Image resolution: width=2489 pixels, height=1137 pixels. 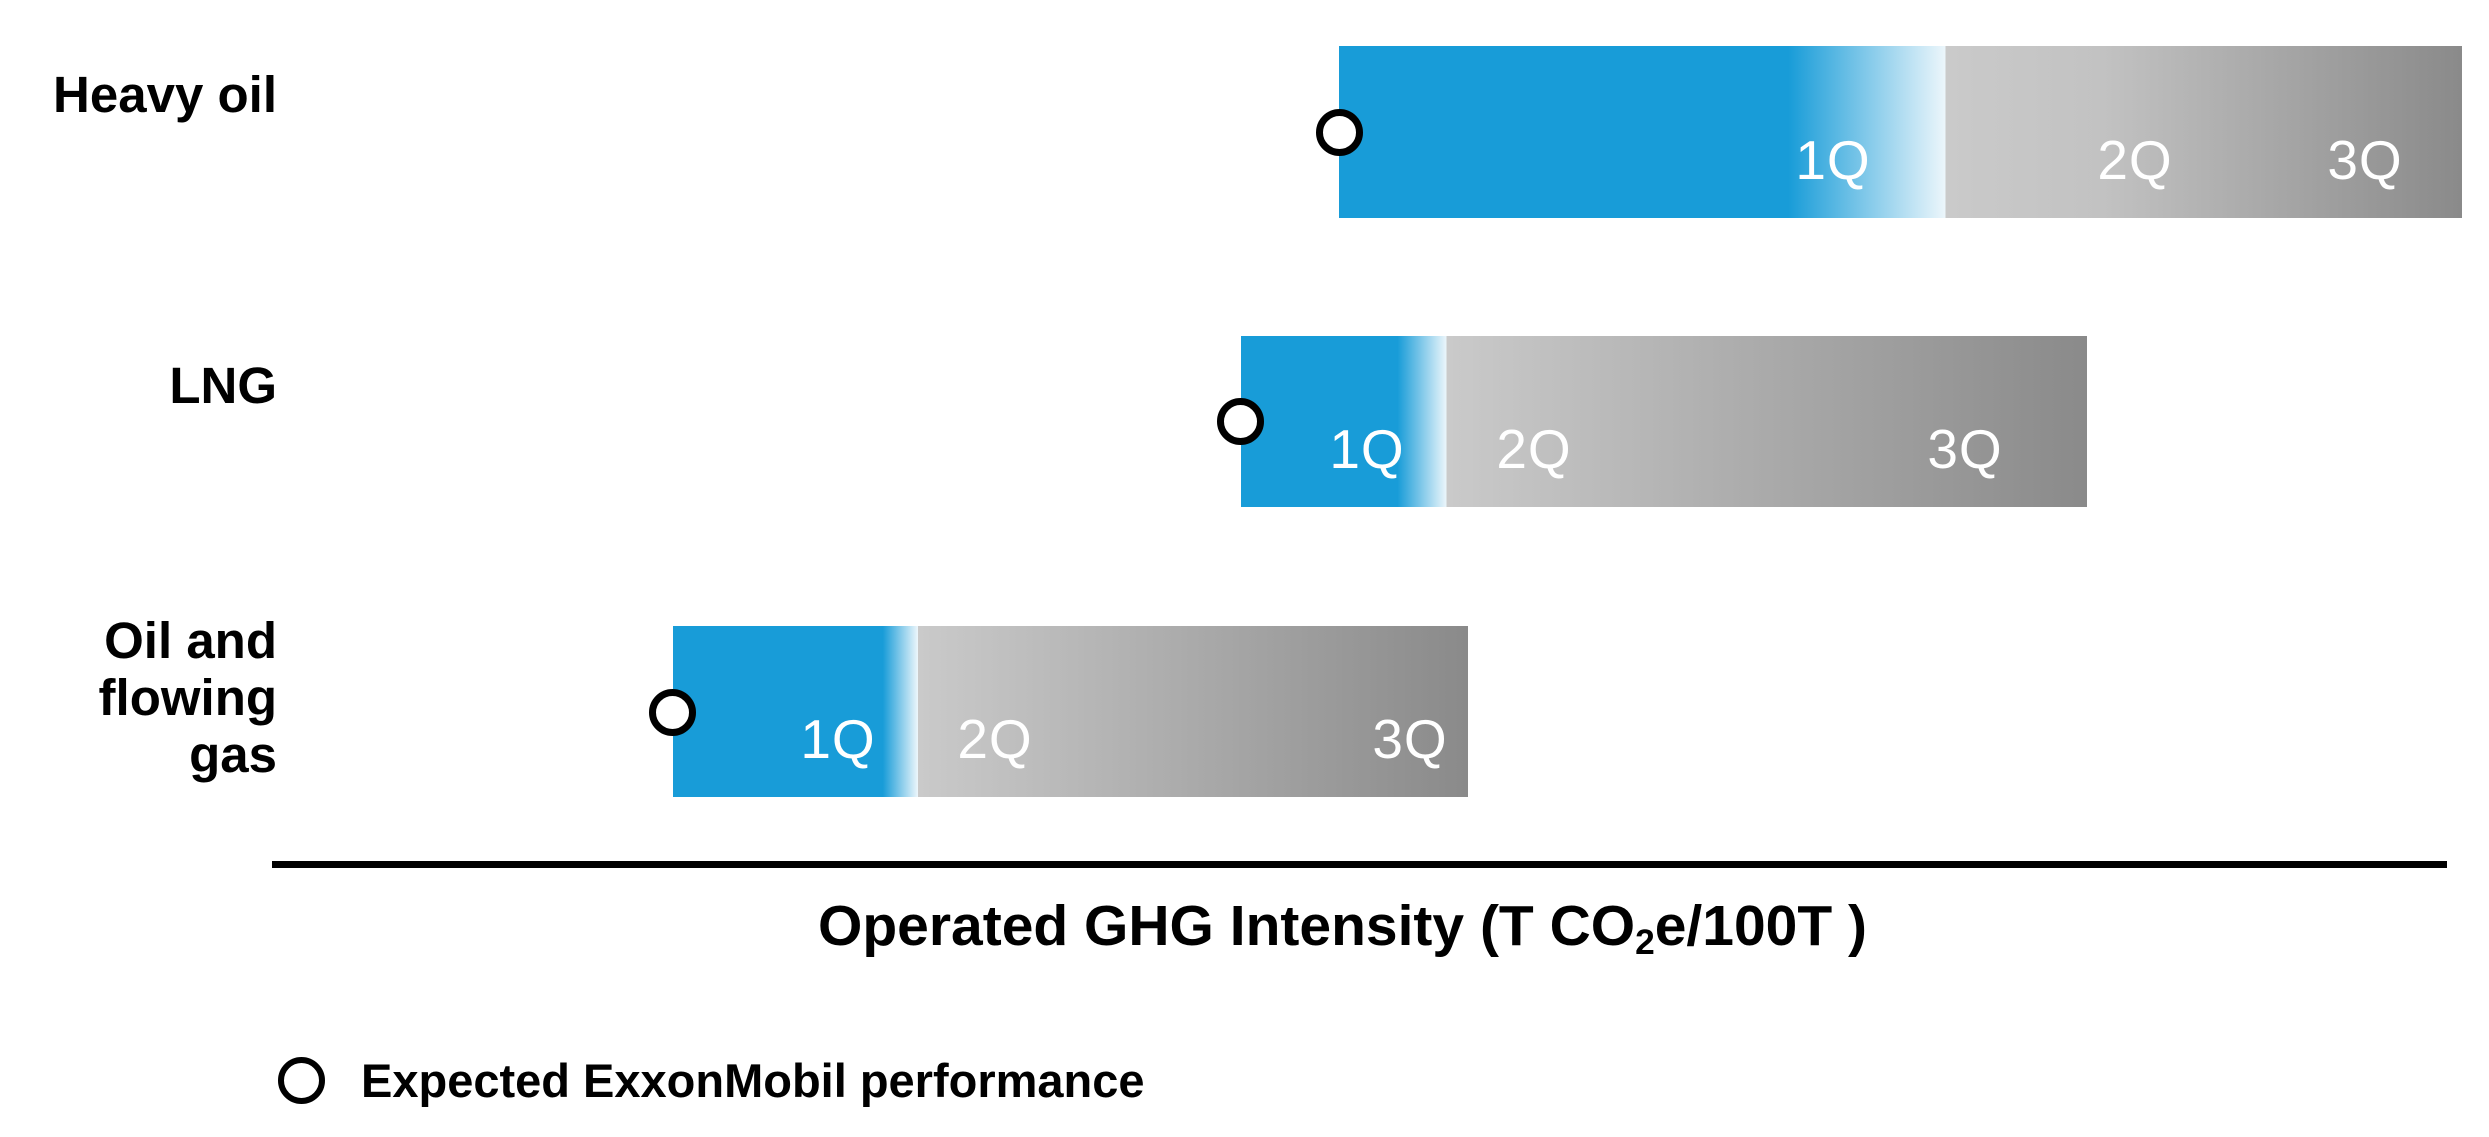 What do you see at coordinates (301, 1080) in the screenshot?
I see `open-circle-icon` at bounding box center [301, 1080].